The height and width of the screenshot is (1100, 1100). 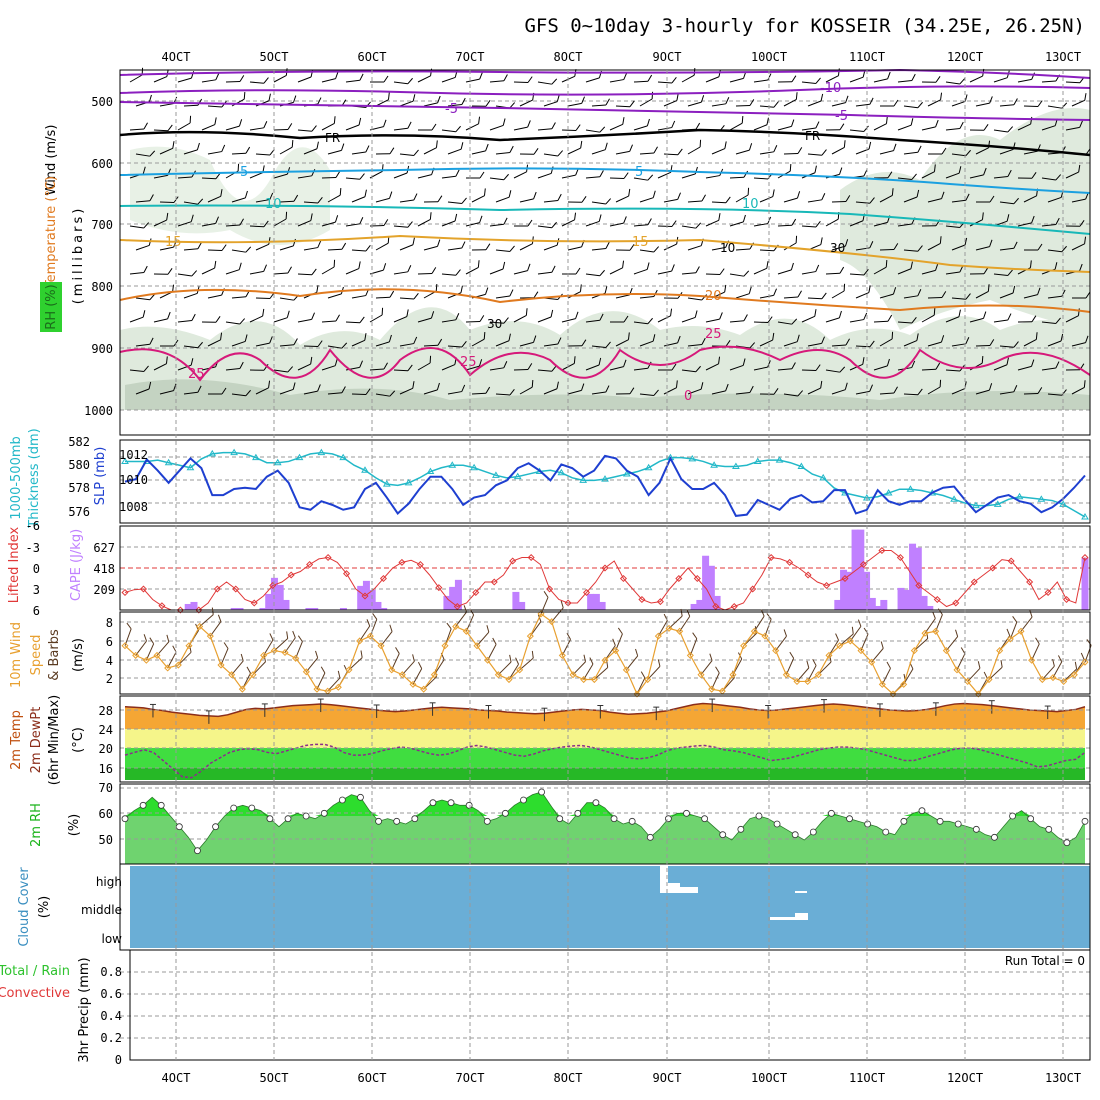 I want to click on precip-tick: 0.2, so click(x=111, y=1038).